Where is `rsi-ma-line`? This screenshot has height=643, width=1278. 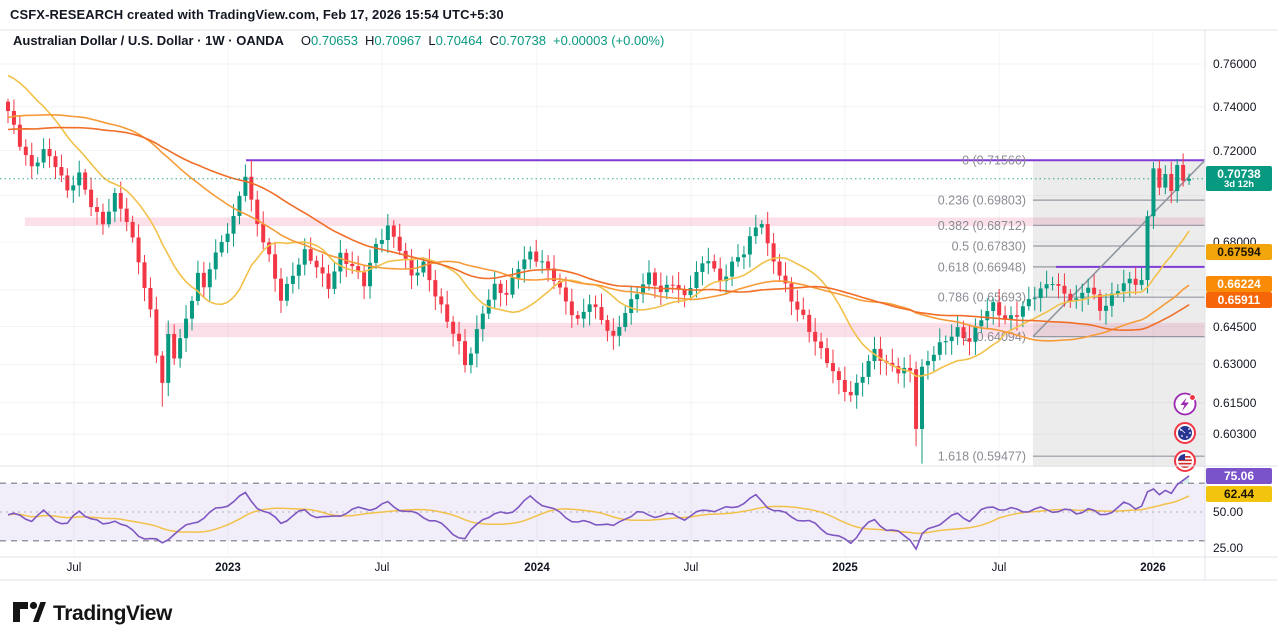
rsi-ma-line is located at coordinates (598, 515).